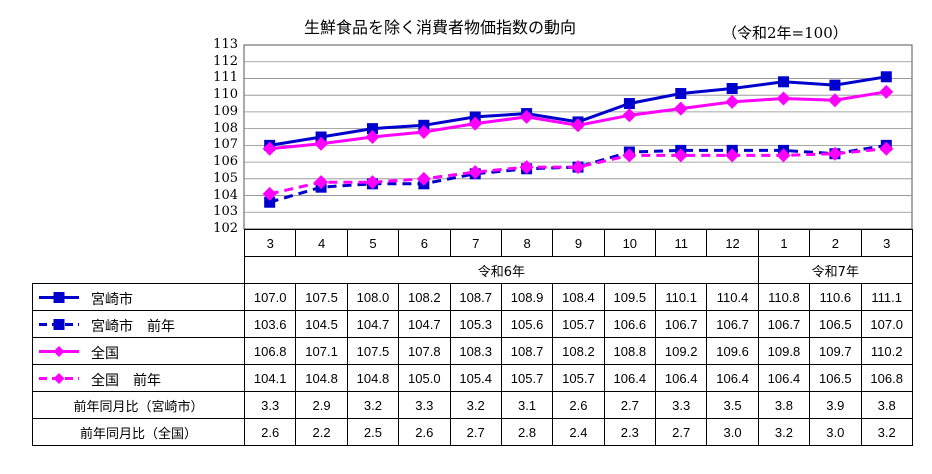 The width and height of the screenshot is (932, 474). What do you see at coordinates (225, 178) in the screenshot?
I see `y-tick-label: 105` at bounding box center [225, 178].